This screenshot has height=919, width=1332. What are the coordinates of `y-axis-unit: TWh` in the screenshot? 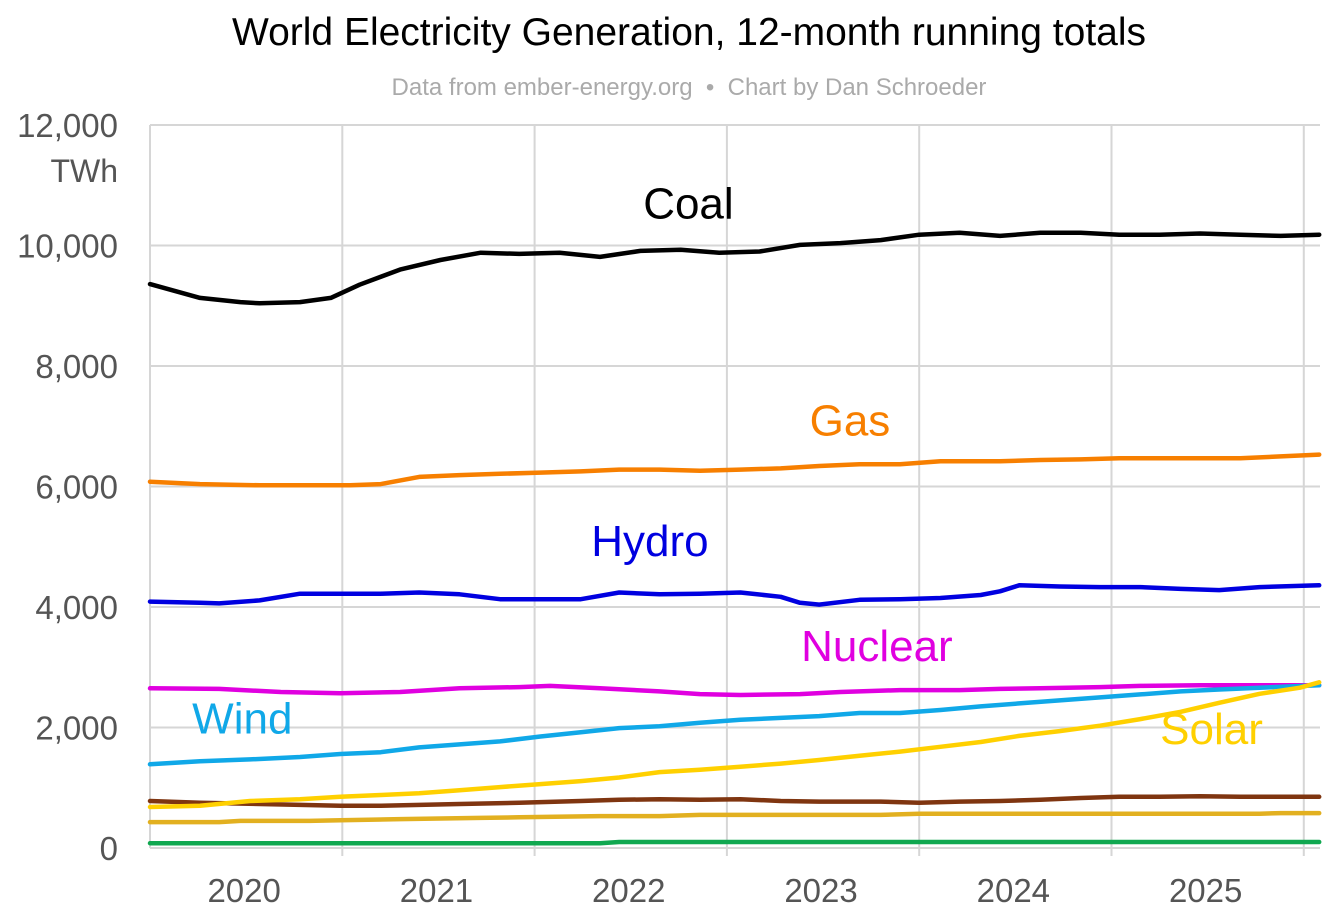 It's located at (84, 171).